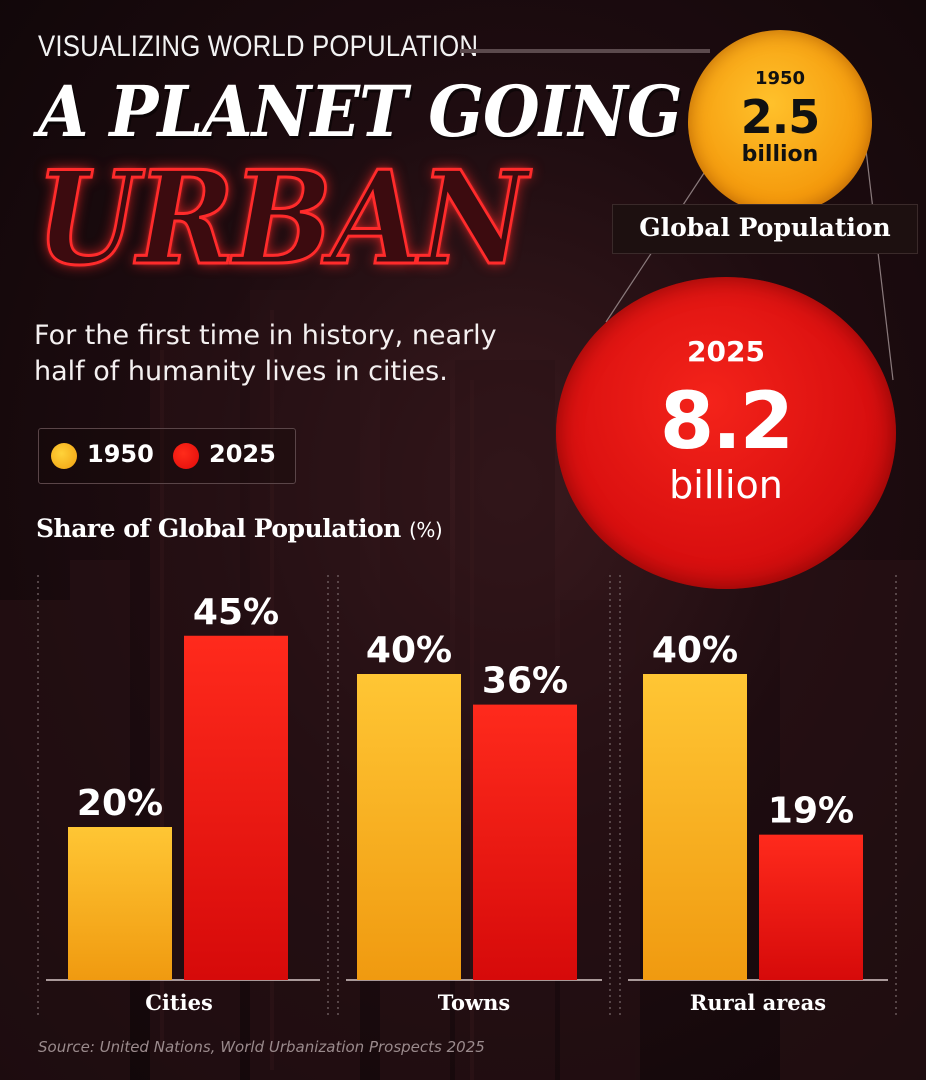 The image size is (926, 1080). I want to click on bar-cities-1950, so click(120, 903).